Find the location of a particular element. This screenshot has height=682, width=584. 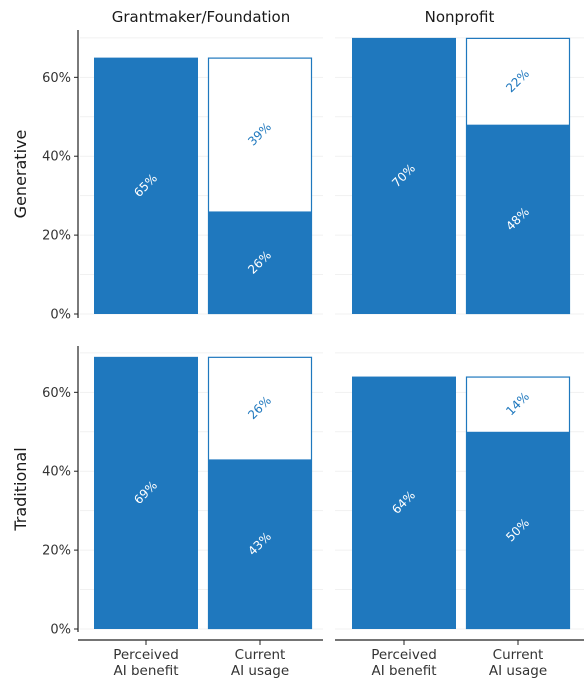

column-strip-label: Nonprofit is located at coordinates (460, 17).